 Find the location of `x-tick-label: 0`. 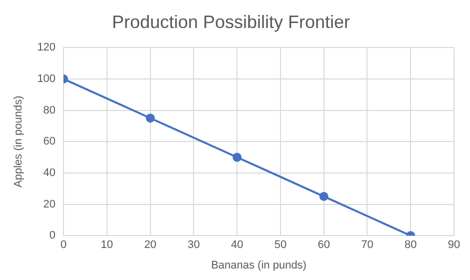

x-tick-label: 0 is located at coordinates (63, 245).